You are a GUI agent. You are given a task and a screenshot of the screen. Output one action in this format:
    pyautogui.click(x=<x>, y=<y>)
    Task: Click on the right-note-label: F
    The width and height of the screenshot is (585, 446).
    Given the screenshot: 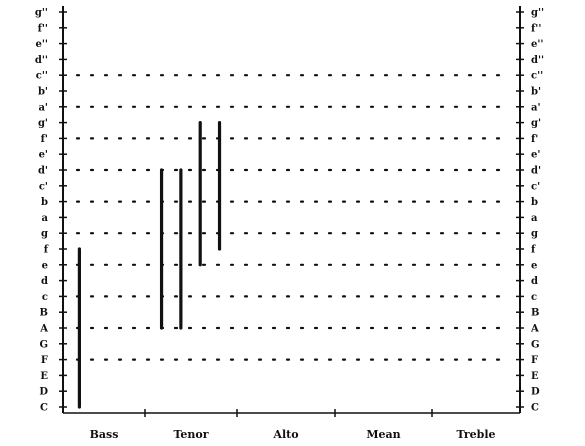 What is the action you would take?
    pyautogui.click(x=534, y=360)
    